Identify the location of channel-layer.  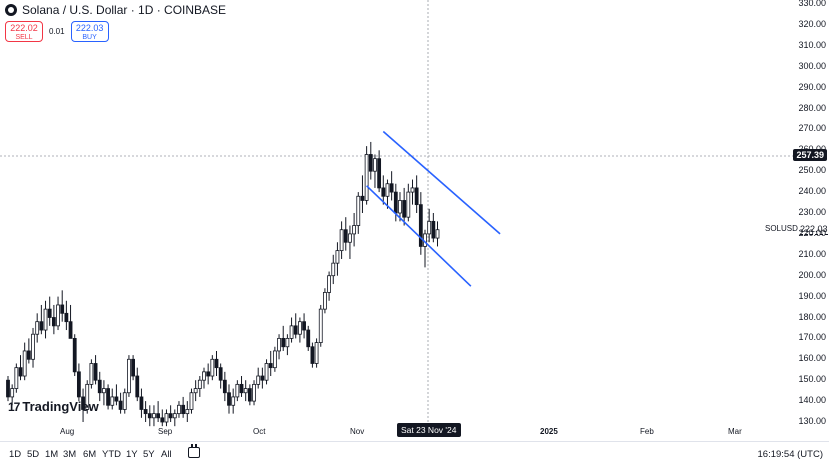
(433, 208).